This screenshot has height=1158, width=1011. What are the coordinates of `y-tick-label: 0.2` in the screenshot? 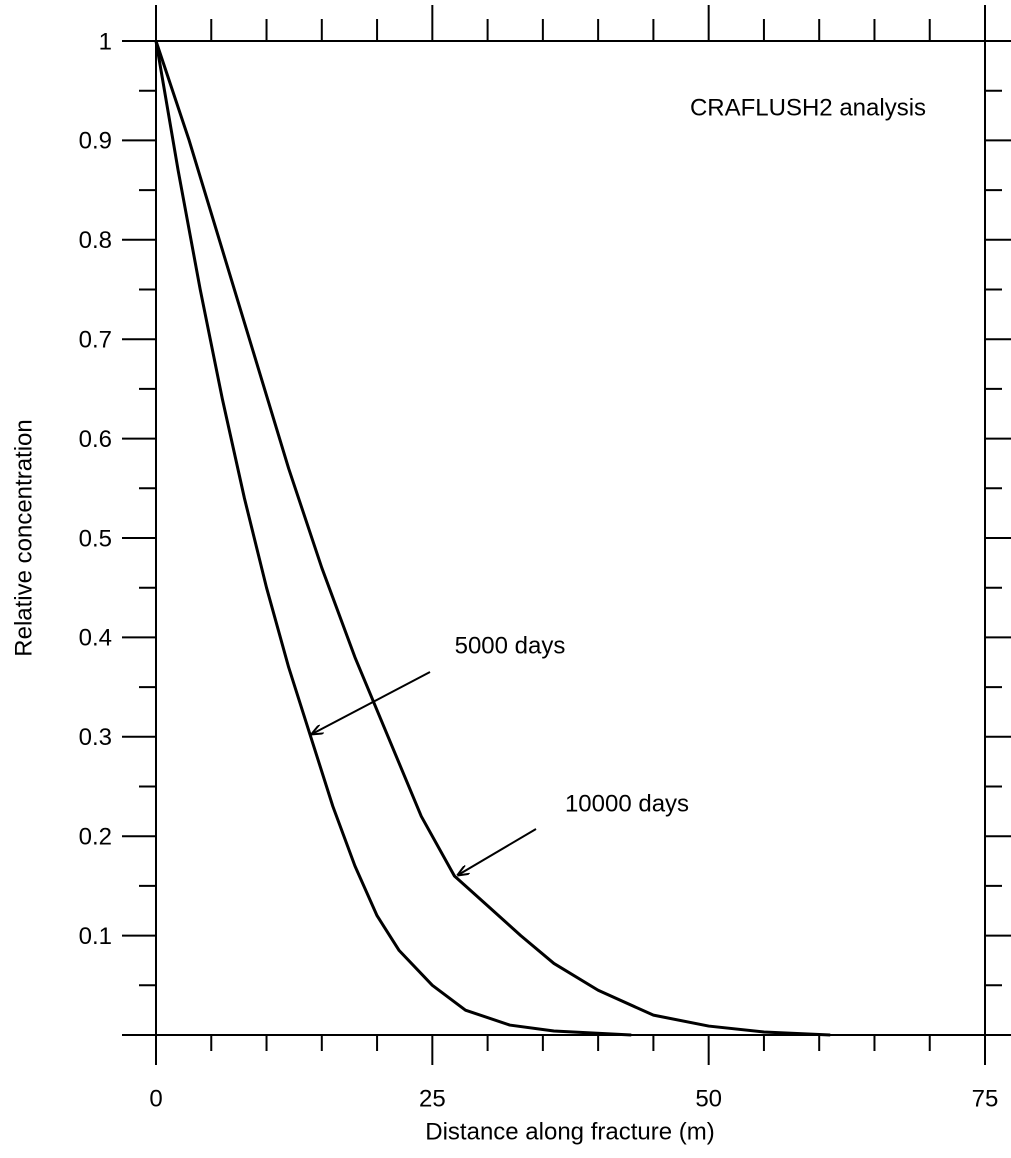 It's located at (95, 837).